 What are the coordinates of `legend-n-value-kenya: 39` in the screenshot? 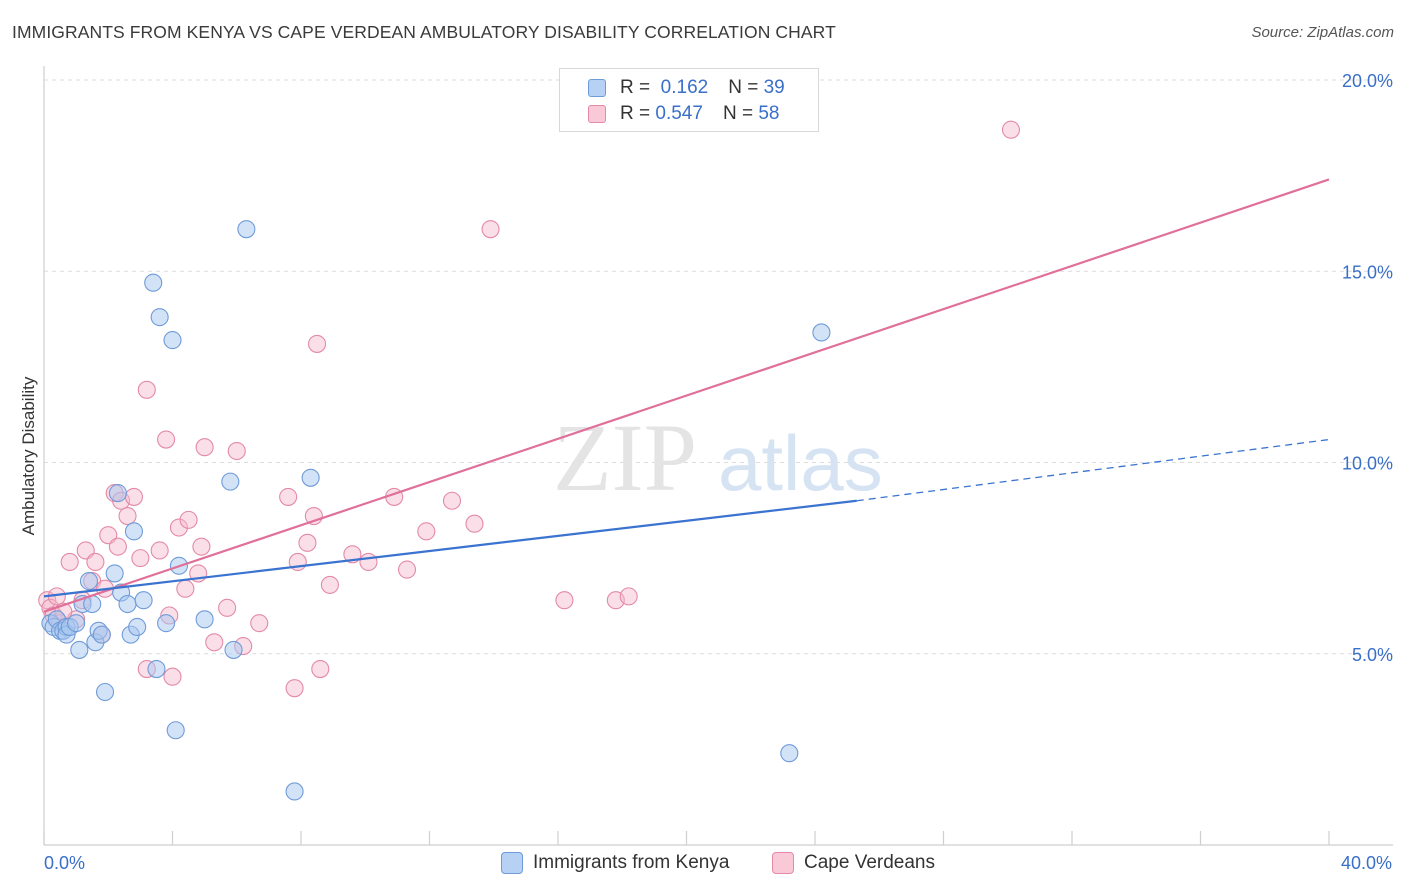 It's located at (774, 87).